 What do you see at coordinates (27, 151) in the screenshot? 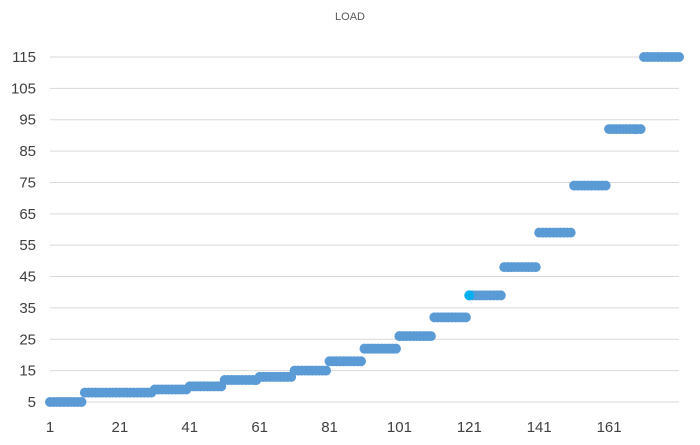
I see `y-tick-label: 85` at bounding box center [27, 151].